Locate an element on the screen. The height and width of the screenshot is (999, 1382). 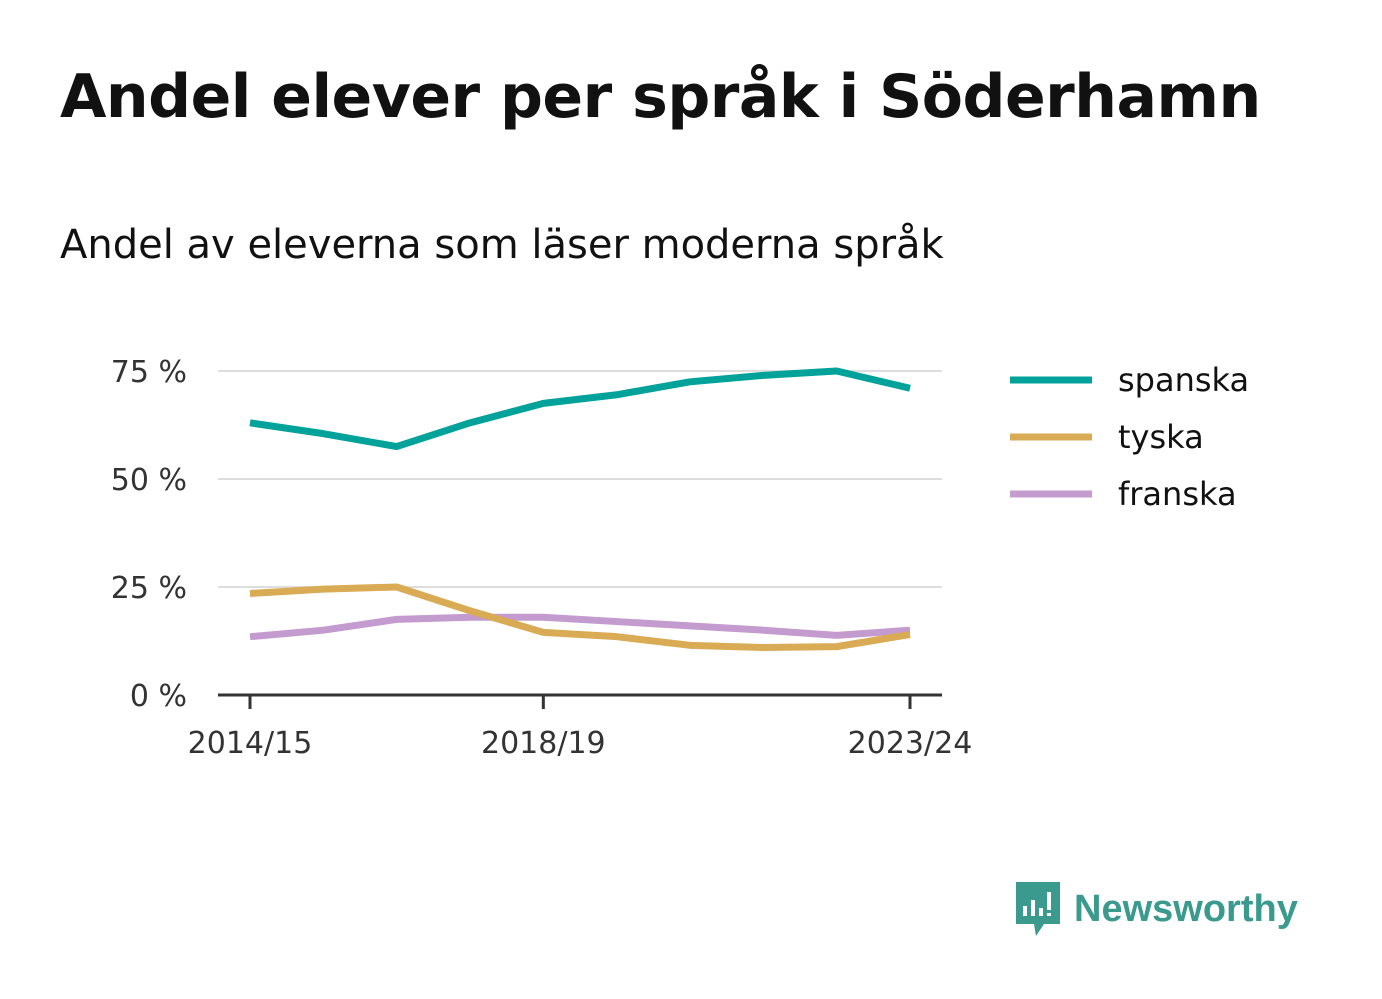
series-line-tyska is located at coordinates (580, 617).